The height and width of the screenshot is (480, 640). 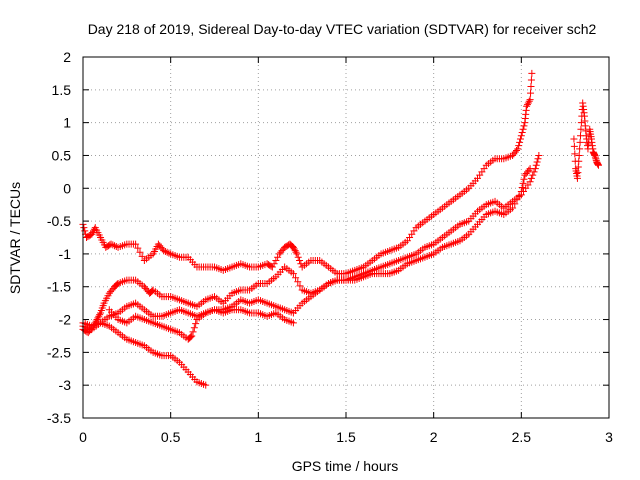 What do you see at coordinates (62, 155) in the screenshot?
I see `y-tick-label: 0.5` at bounding box center [62, 155].